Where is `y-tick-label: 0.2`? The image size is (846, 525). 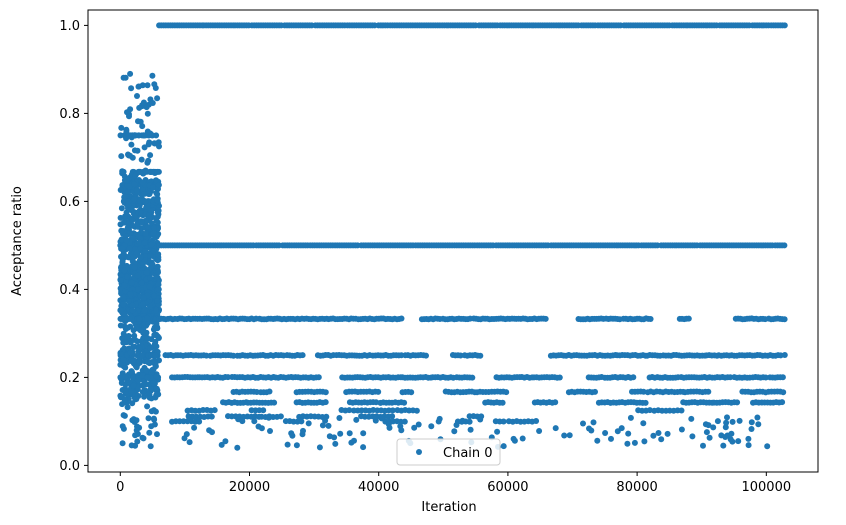
y-tick-label: 0.2 is located at coordinates (69, 378).